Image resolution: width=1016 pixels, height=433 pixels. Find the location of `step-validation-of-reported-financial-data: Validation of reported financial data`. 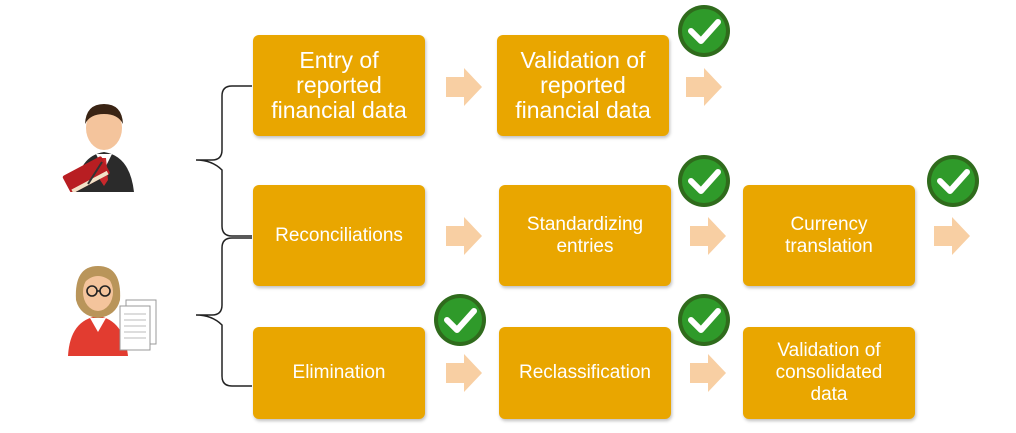

step-validation-of-reported-financial-data: Validation of reported financial data is located at coordinates (583, 85).